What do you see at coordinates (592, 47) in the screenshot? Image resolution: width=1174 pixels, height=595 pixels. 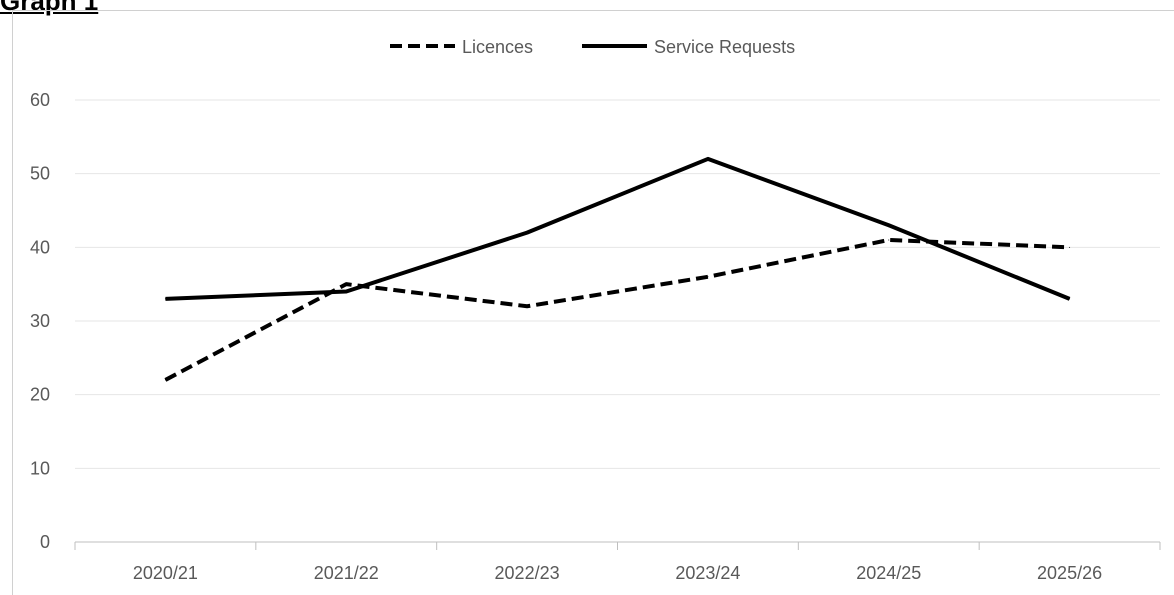 I see `legend: Licences Service Requests` at bounding box center [592, 47].